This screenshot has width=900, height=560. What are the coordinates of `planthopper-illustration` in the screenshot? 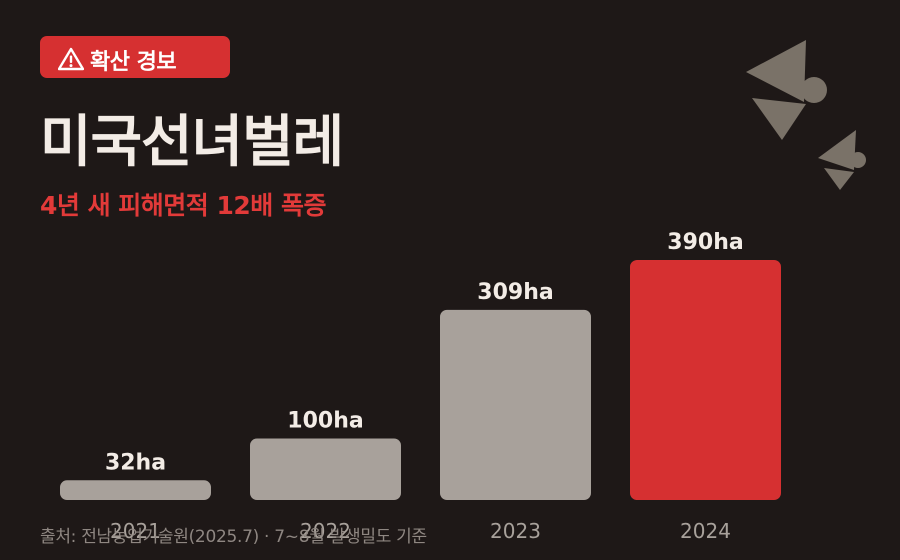 It's located at (806, 115).